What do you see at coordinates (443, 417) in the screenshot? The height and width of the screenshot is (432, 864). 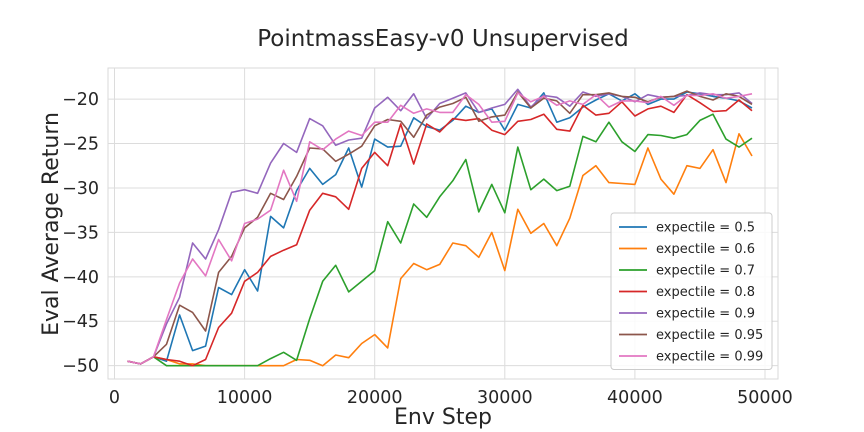 I see `x-axis-label: Env Step` at bounding box center [443, 417].